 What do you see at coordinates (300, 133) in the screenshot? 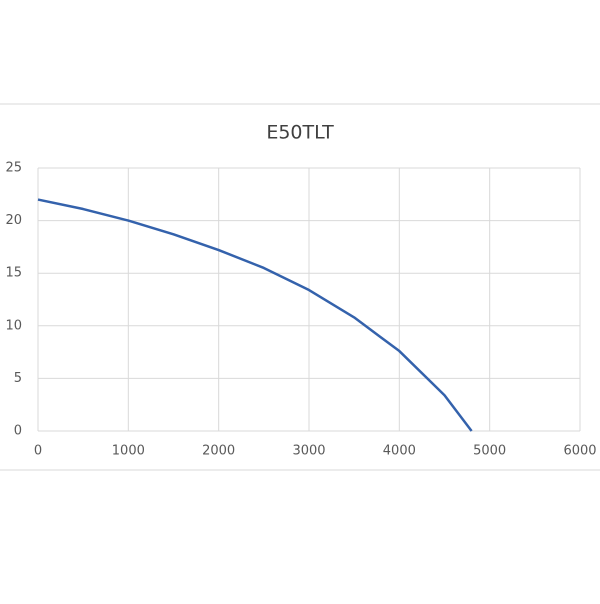
I see `chart-title: E50TLT` at bounding box center [300, 133].